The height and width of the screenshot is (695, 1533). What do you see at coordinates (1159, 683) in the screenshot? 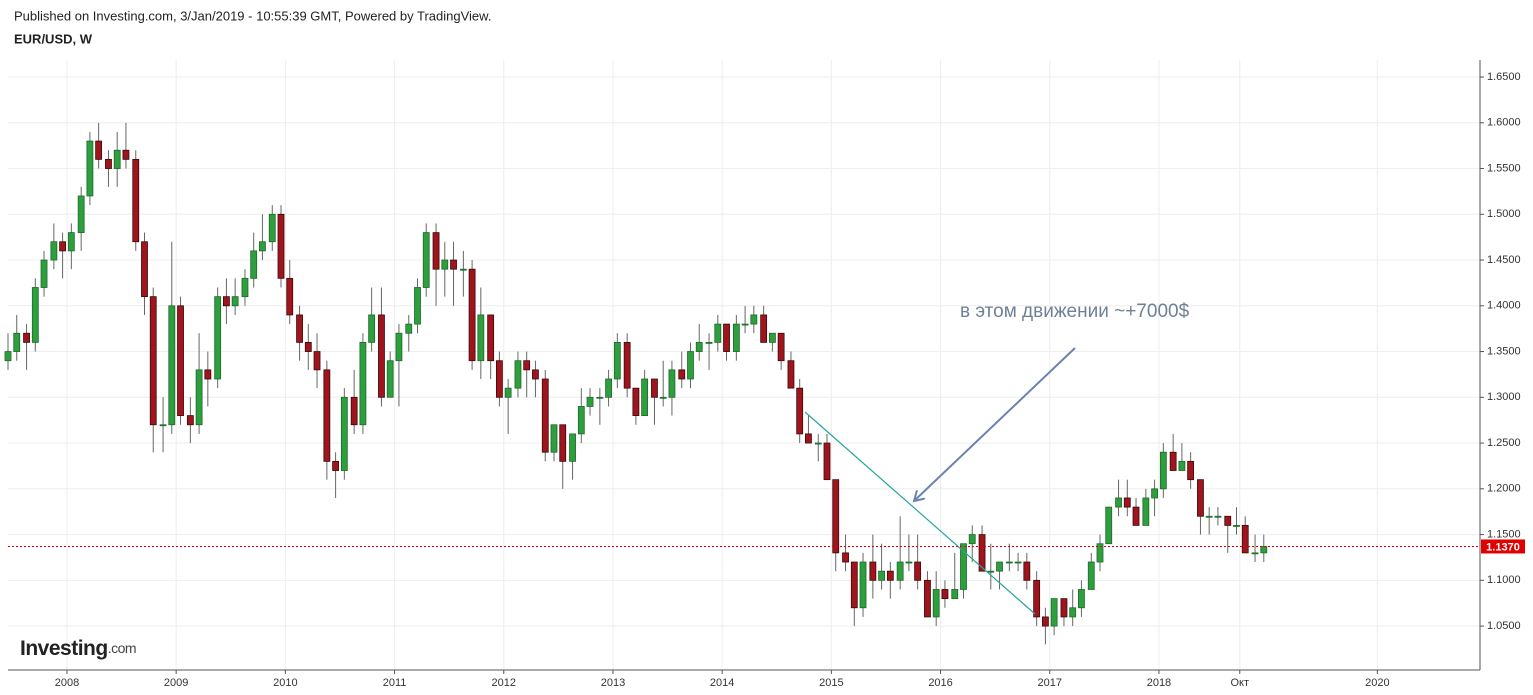
I see `x-tick-label: 2018` at bounding box center [1159, 683].